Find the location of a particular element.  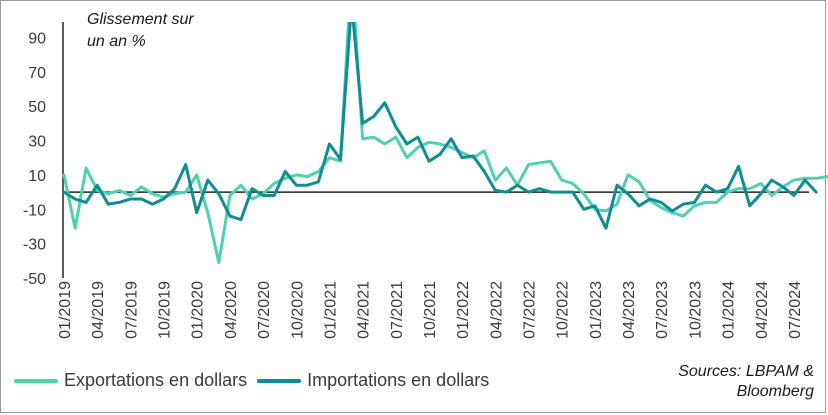

y-axis-label-line-2: un an % is located at coordinates (116, 41).